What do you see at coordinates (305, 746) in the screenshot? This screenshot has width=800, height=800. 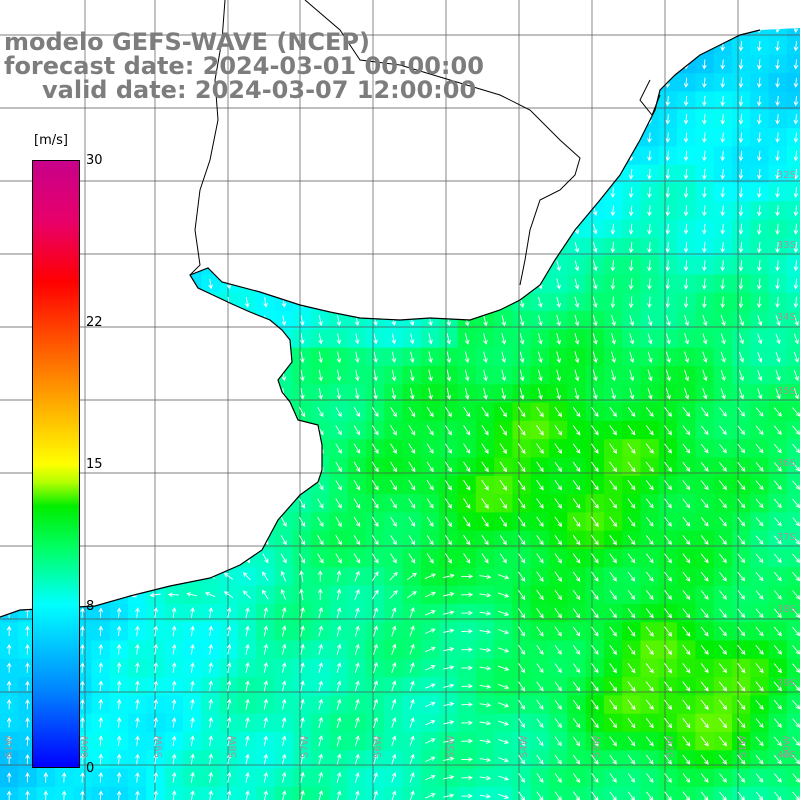 I see `longitude-label: 57W` at bounding box center [305, 746].